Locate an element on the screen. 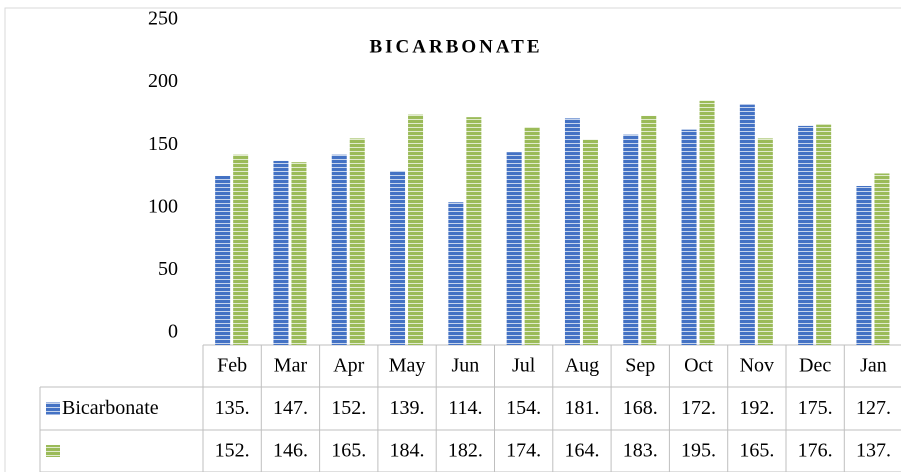 The height and width of the screenshot is (472, 901). y-tick-label: 0 is located at coordinates (173, 332).